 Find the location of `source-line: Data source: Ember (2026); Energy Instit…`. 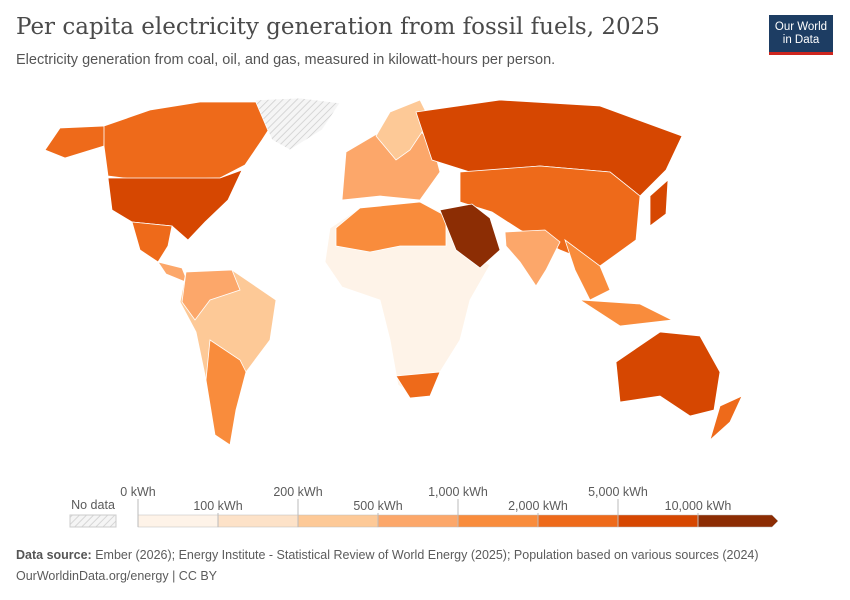

source-line: Data source: Ember (2026); Energy Instit… is located at coordinates (387, 555).